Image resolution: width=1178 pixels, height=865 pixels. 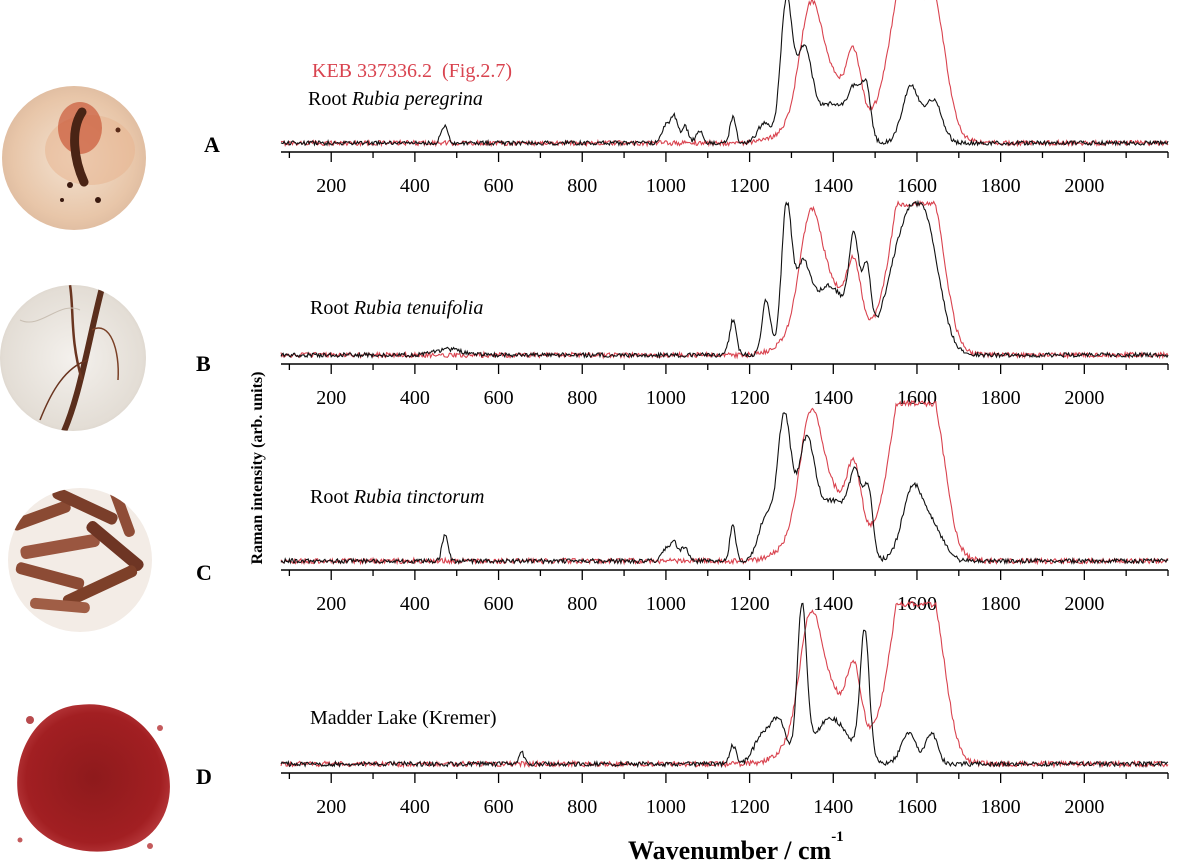 I want to click on panel-a-tick-label: 600, so click(x=499, y=186).